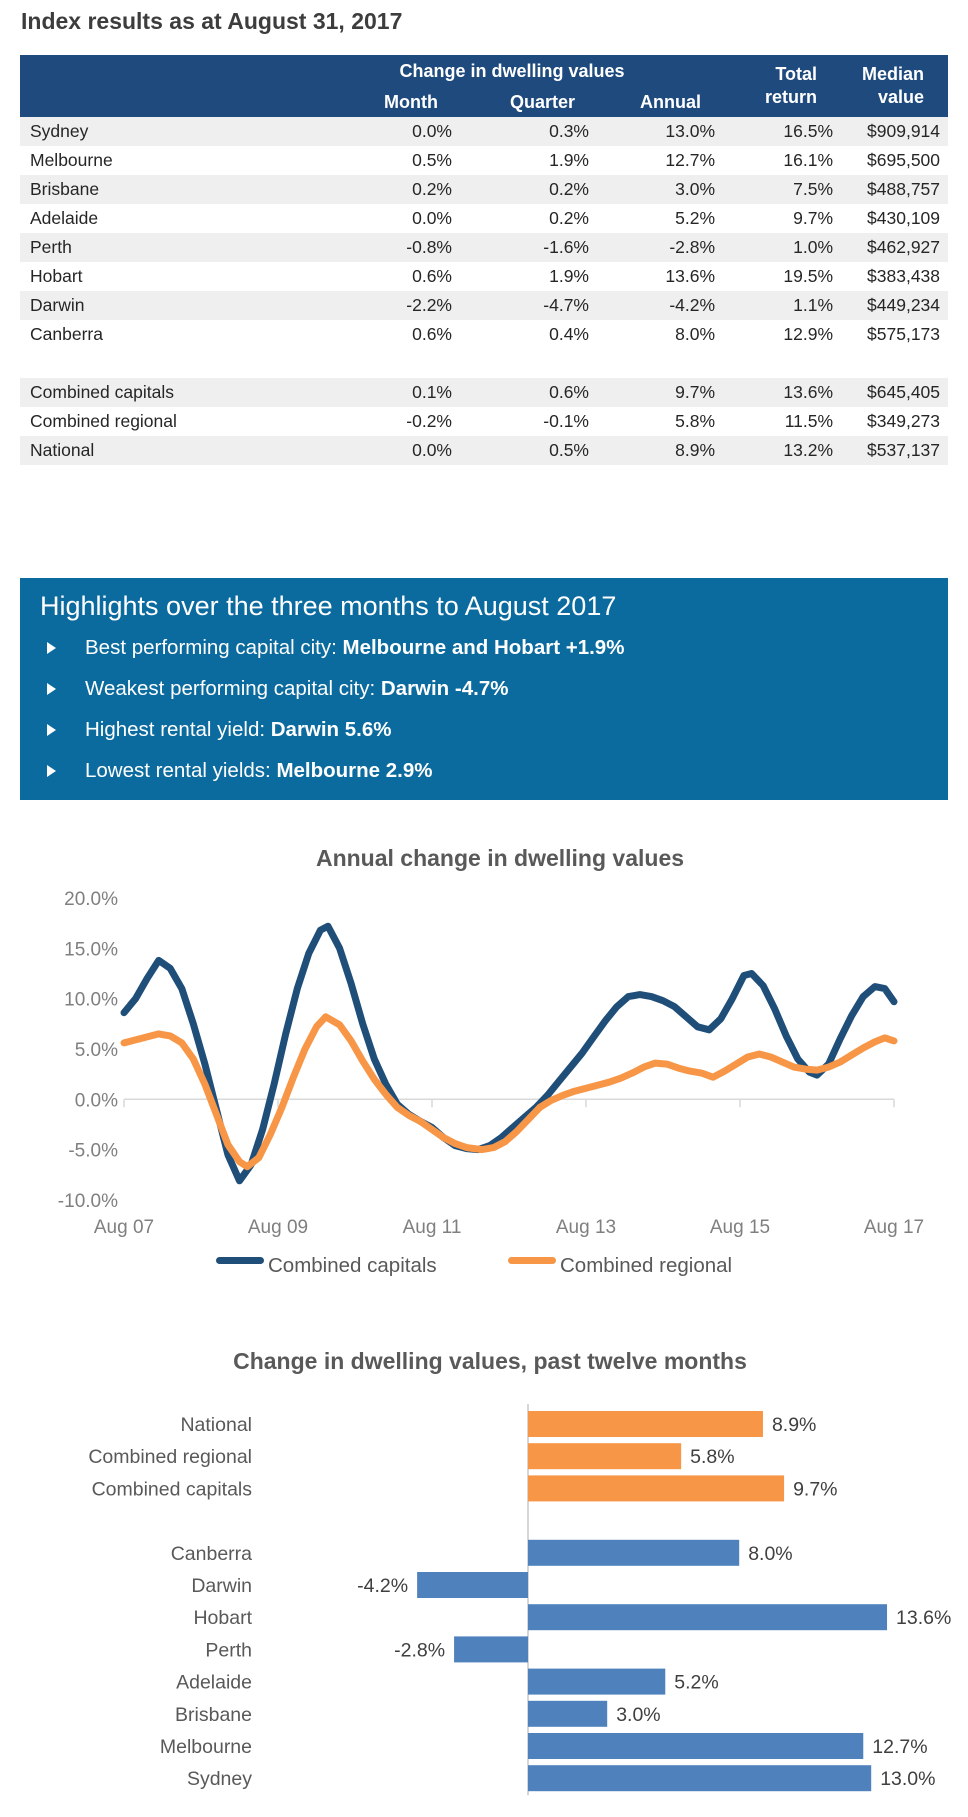  Describe the element at coordinates (484, 247) in the screenshot. I see `table-row: Perth -0.8% -1.6% -2.8% 1.0% $462,927` at that location.